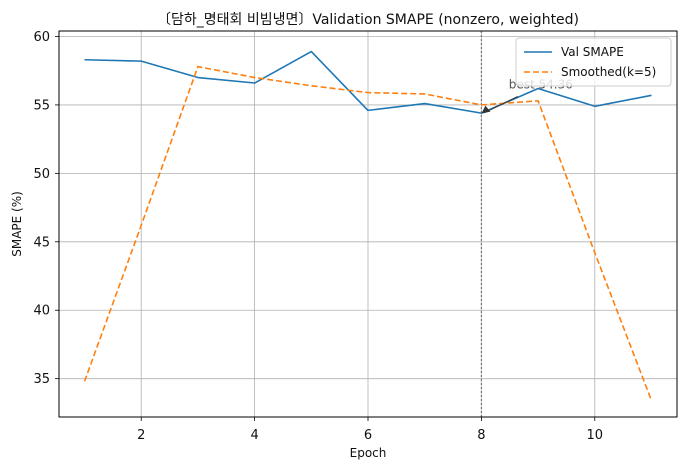  Describe the element at coordinates (41, 37) in the screenshot. I see `y-tick-label: 60` at that location.